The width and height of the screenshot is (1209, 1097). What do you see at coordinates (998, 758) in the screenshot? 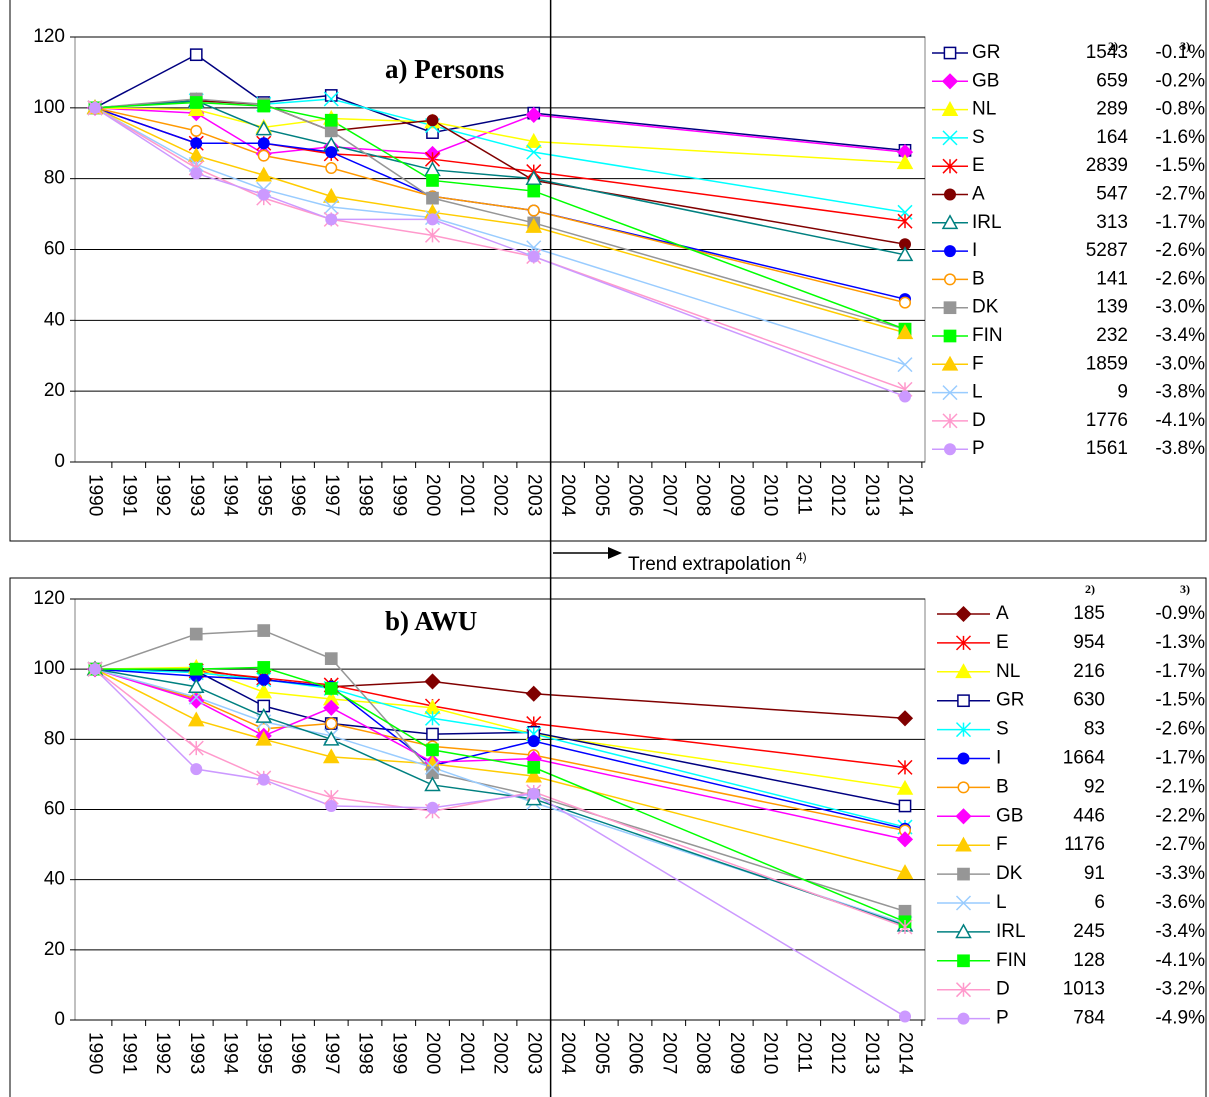
I see `legend-label: I` at bounding box center [998, 758].